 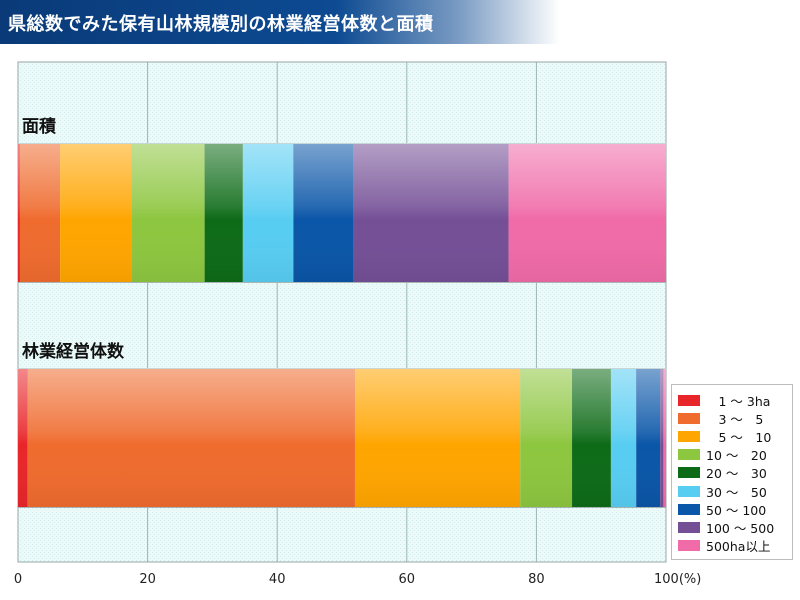 I want to click on category-label-1: 林業経営体数, so click(x=73, y=351).